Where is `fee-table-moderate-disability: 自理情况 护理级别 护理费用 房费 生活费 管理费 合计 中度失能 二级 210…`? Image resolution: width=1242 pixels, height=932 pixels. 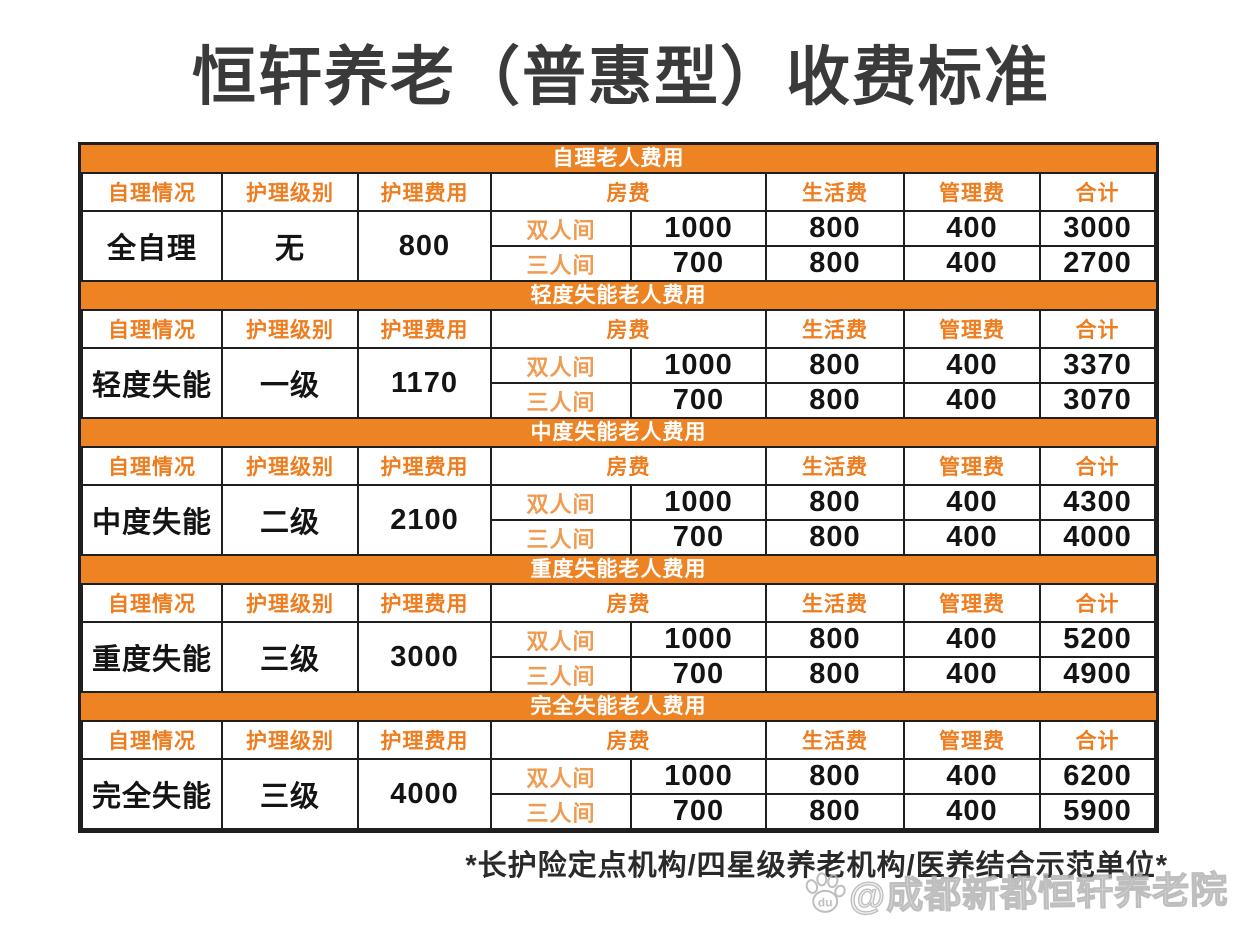 fee-table-moderate-disability: 自理情况 护理级别 护理费用 房费 生活费 管理费 合计 中度失能 二级 210… is located at coordinates (618, 501).